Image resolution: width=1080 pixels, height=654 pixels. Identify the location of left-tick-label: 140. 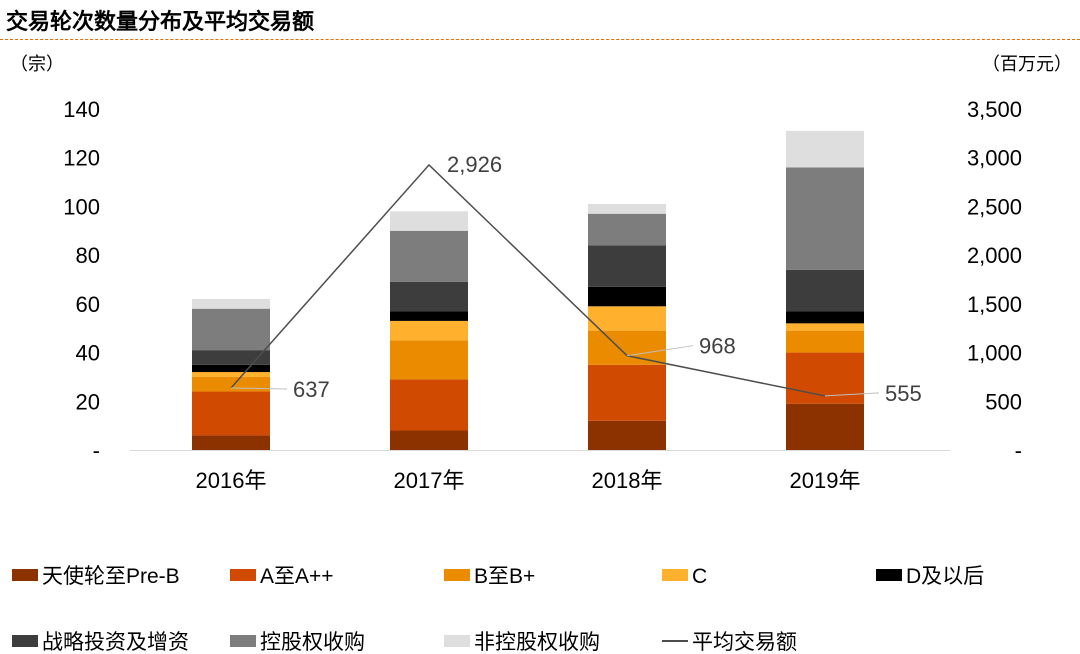
(81, 109).